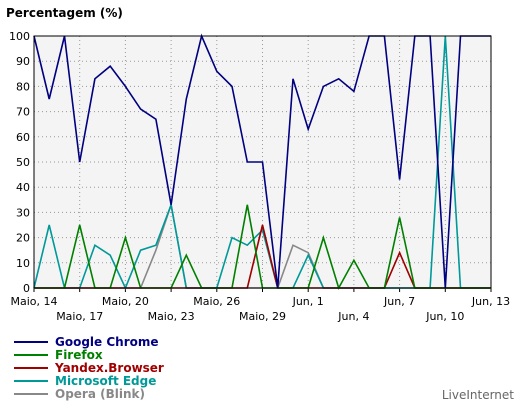  Describe the element at coordinates (23, 86) in the screenshot. I see `y-tick-label: 80` at that location.